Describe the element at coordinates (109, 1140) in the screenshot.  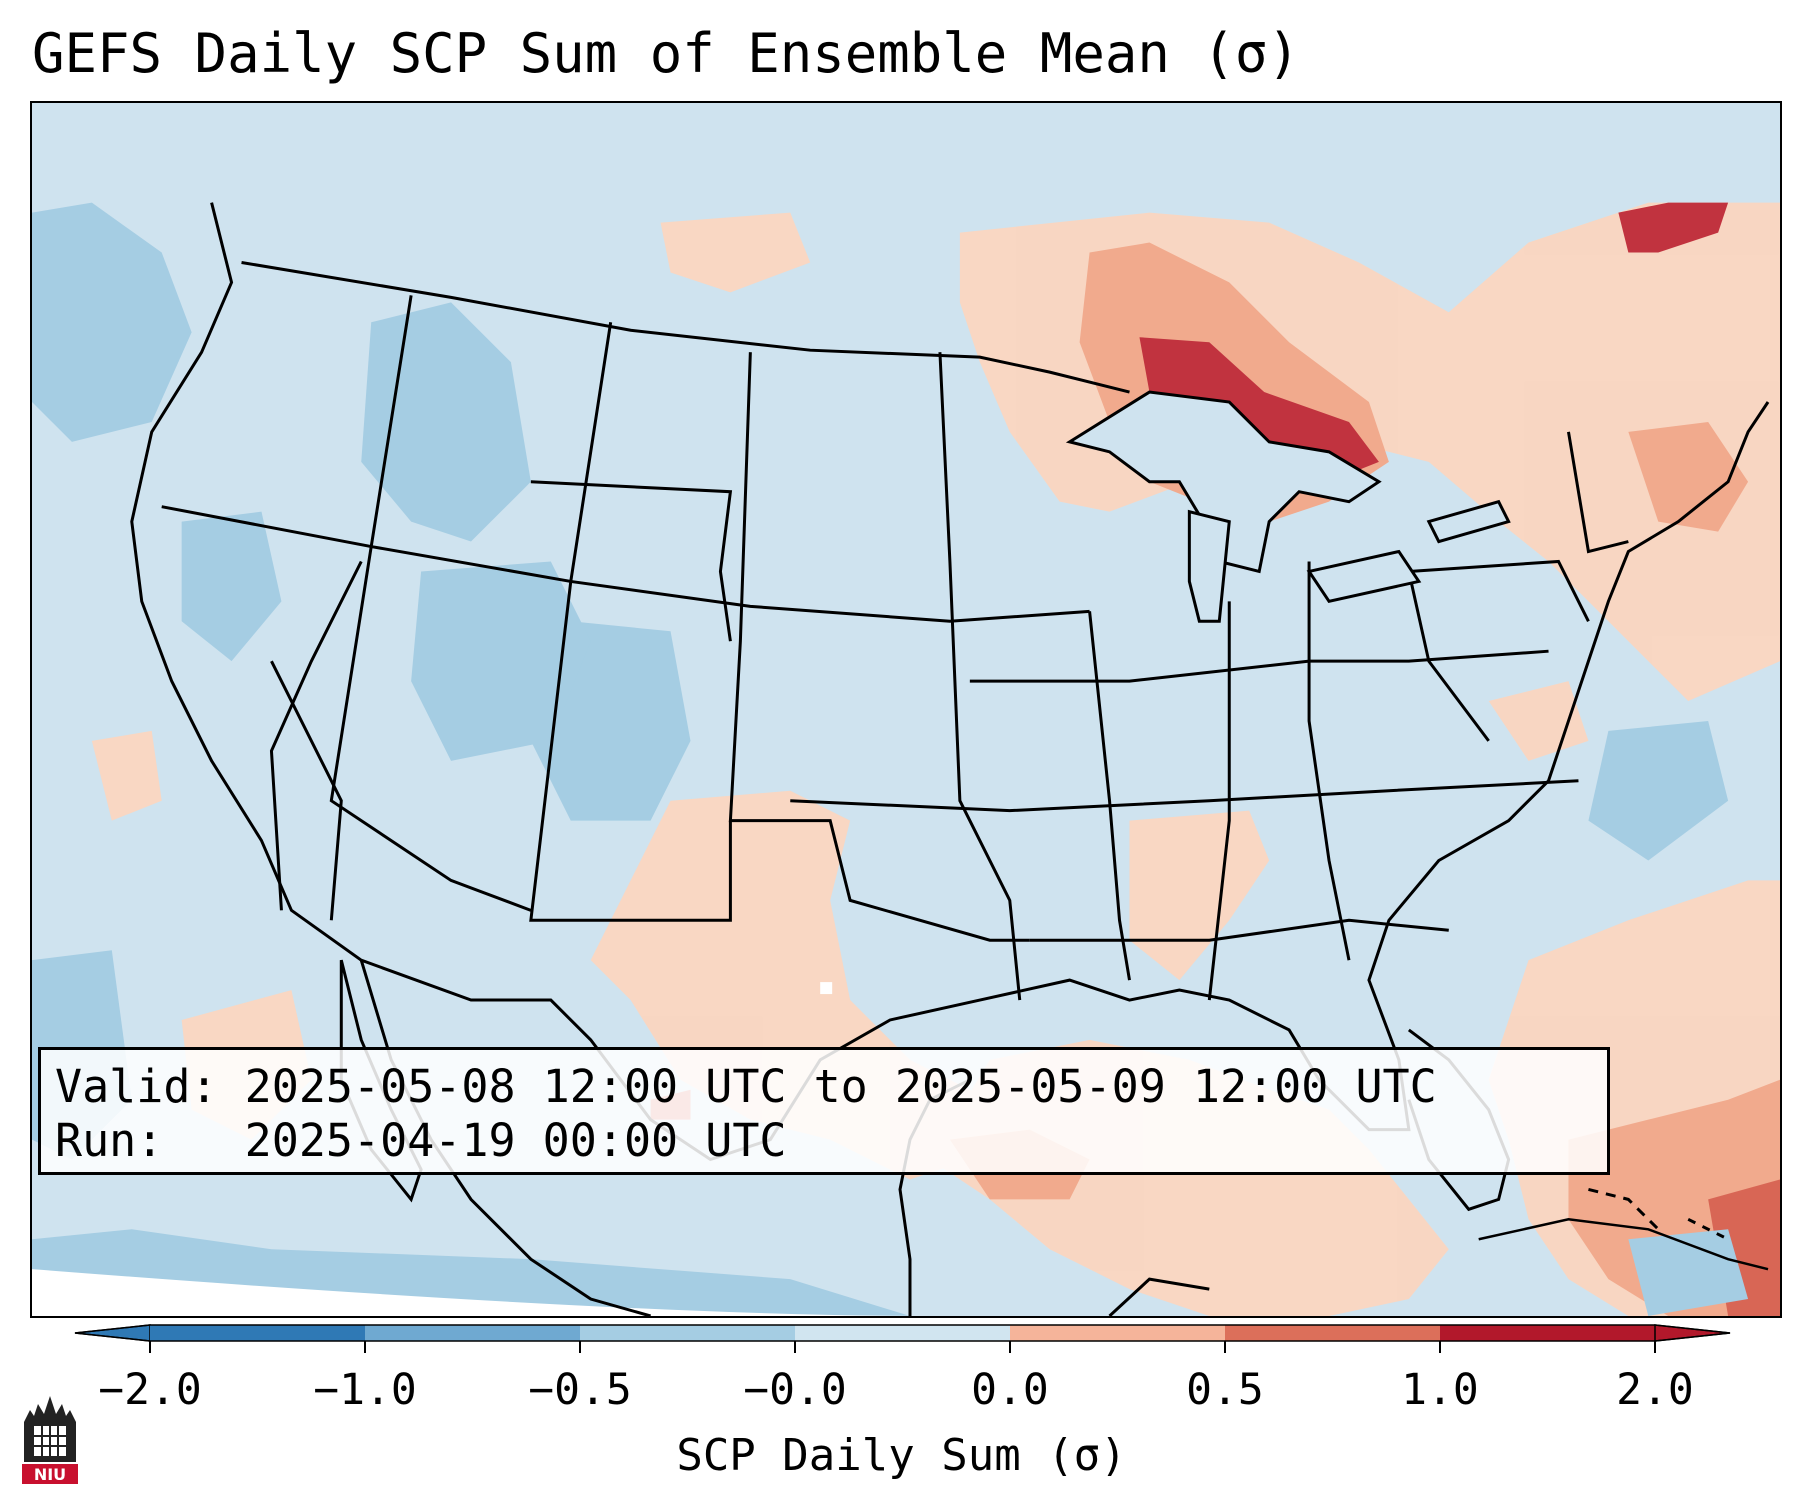
I see `run-label: Run:` at that location.